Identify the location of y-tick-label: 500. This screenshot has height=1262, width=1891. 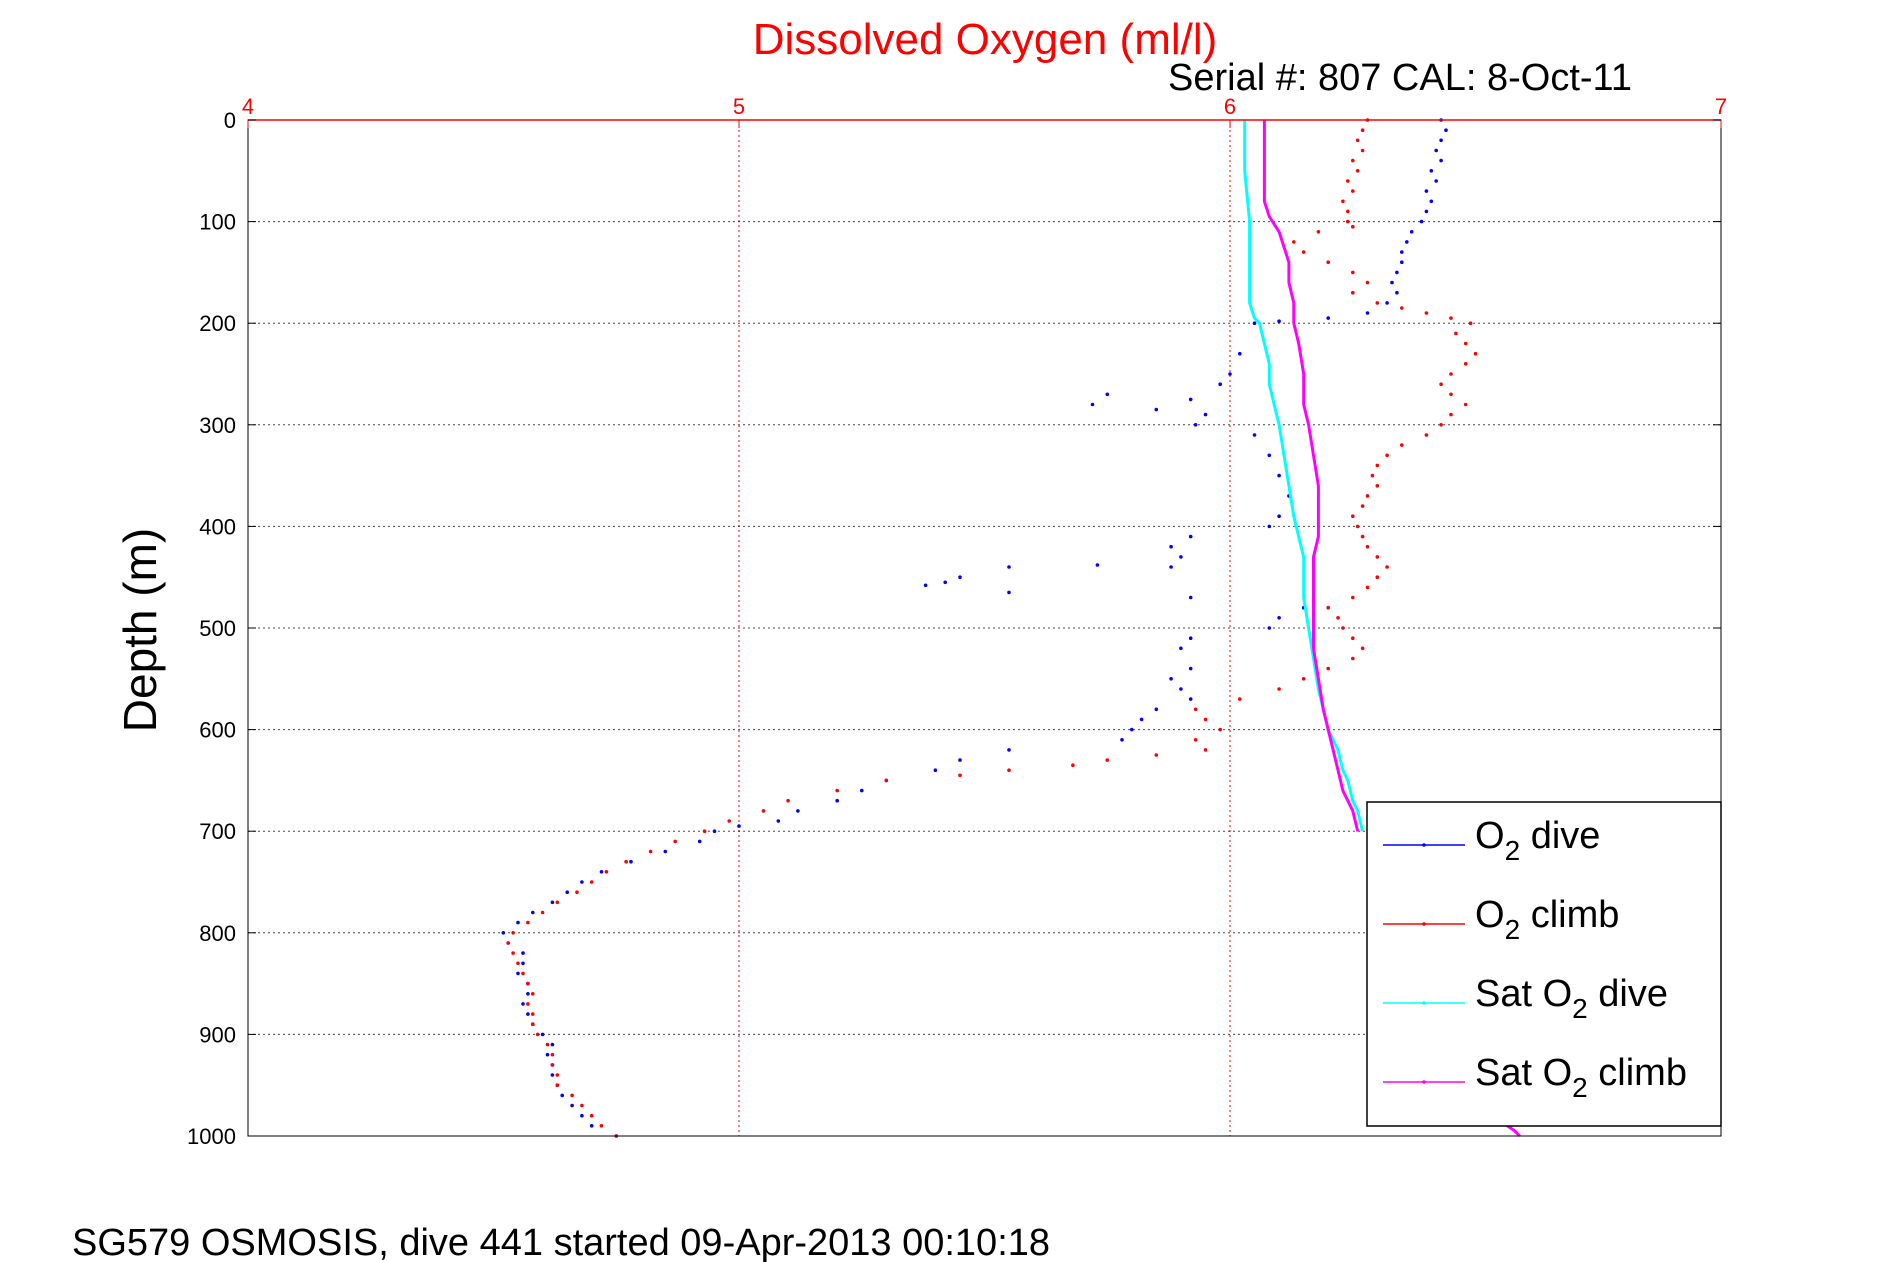
(217, 628).